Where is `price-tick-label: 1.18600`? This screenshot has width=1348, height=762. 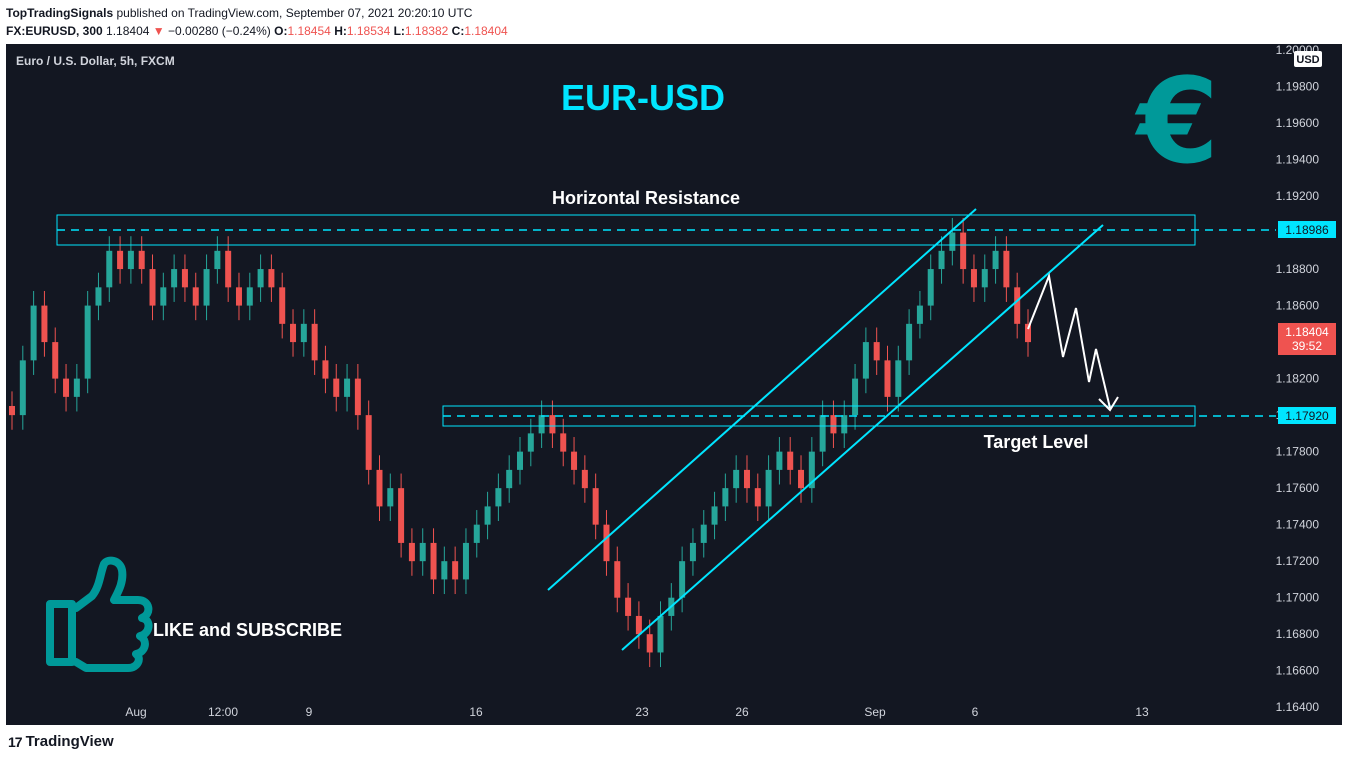 price-tick-label: 1.18600 is located at coordinates (1298, 306).